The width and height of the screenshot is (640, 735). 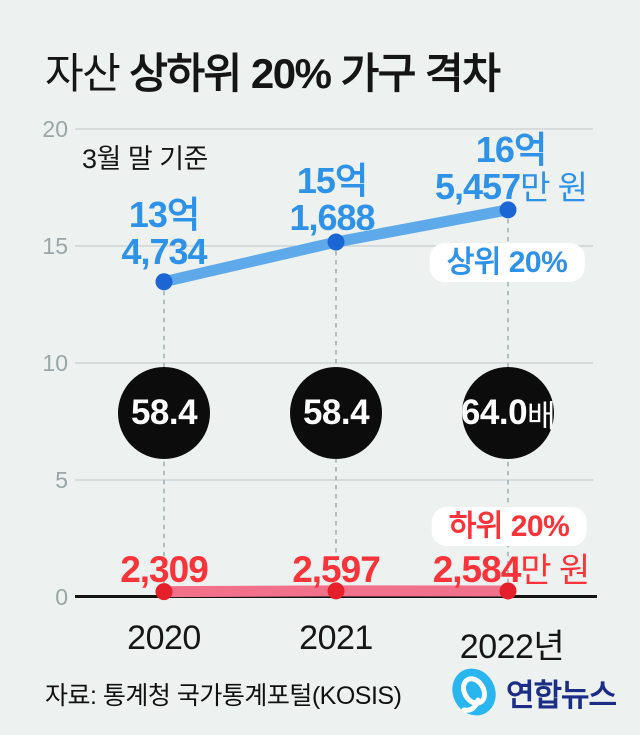 I want to click on value-line1: 15억, so click(x=332, y=180).